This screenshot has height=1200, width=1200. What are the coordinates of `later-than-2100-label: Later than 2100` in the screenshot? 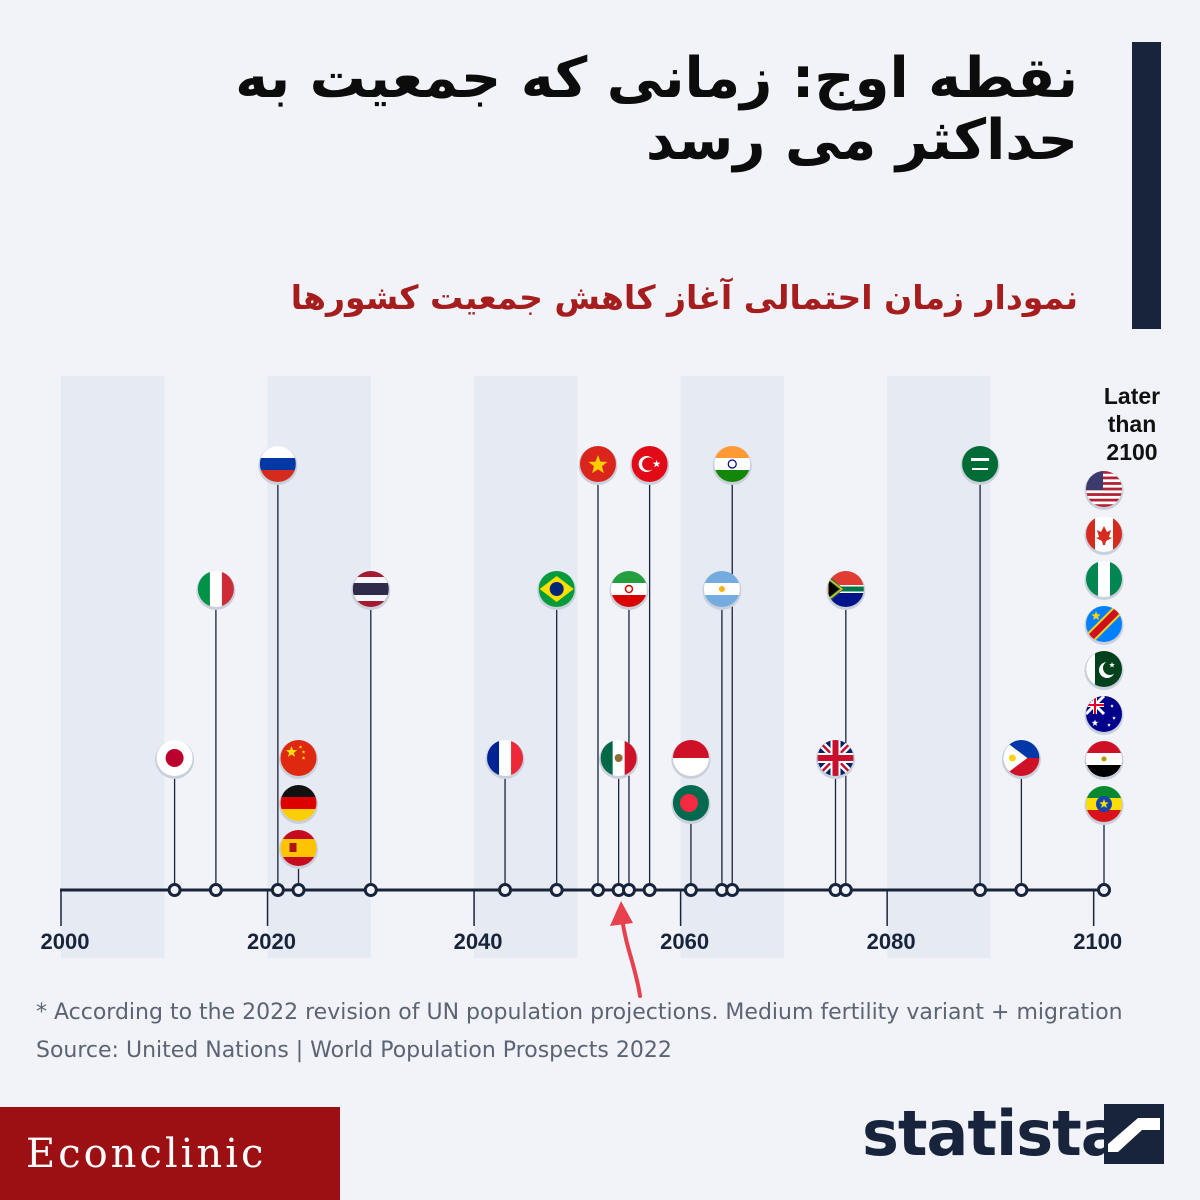 It's located at (1132, 424).